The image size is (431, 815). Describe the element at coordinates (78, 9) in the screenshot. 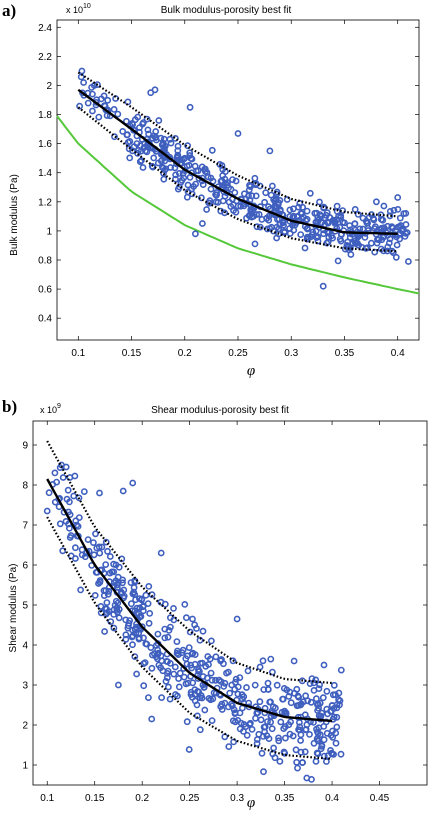

I see `panel-a-scale-multiplier: x 1010` at that location.